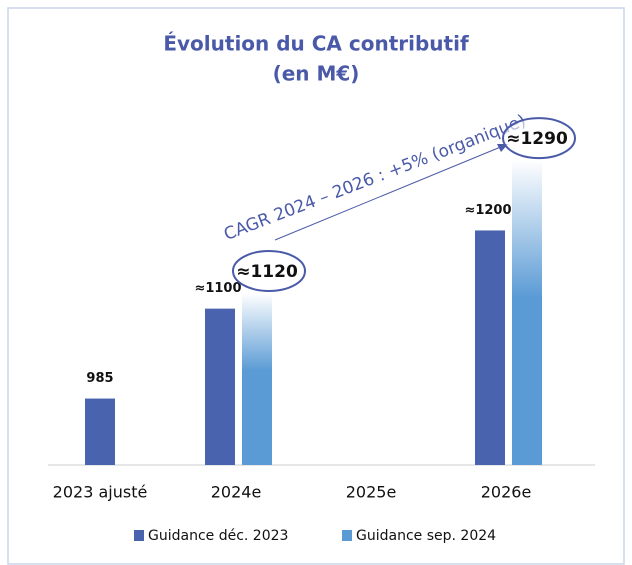 The height and width of the screenshot is (565, 632). I want to click on chart-subtitle: (en M€), so click(316, 74).